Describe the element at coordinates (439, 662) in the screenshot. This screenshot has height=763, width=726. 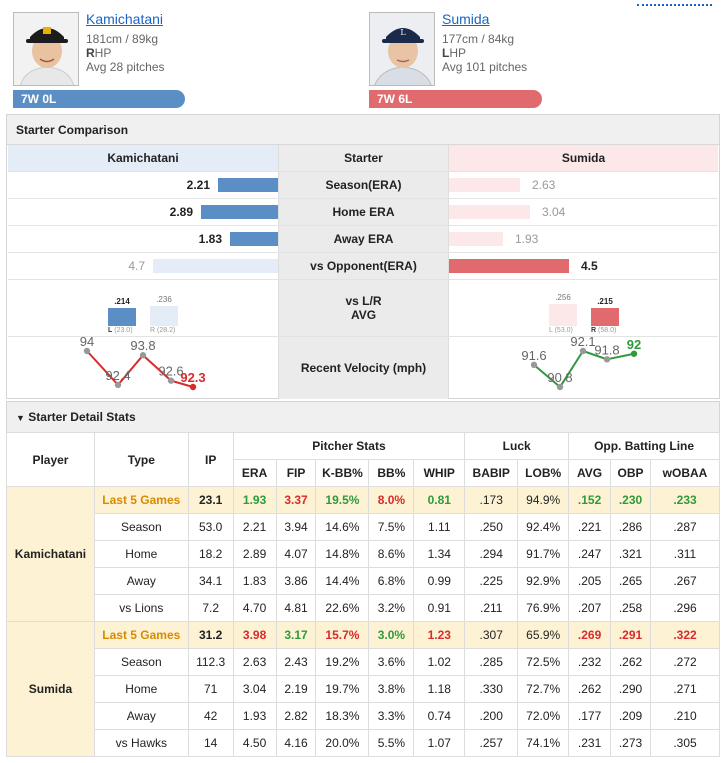
I see `stat-cell: 1.02` at that location.